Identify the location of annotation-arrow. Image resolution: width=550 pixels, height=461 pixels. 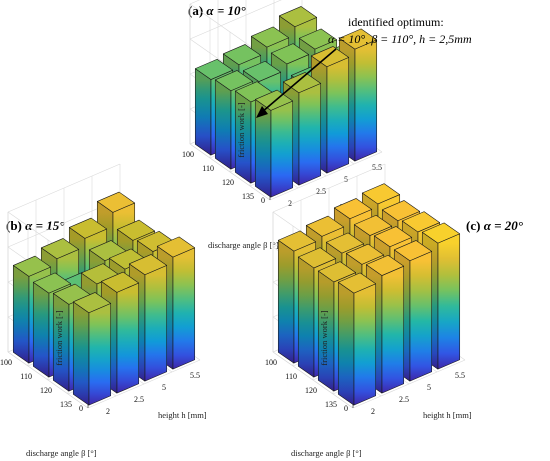
(299, 80).